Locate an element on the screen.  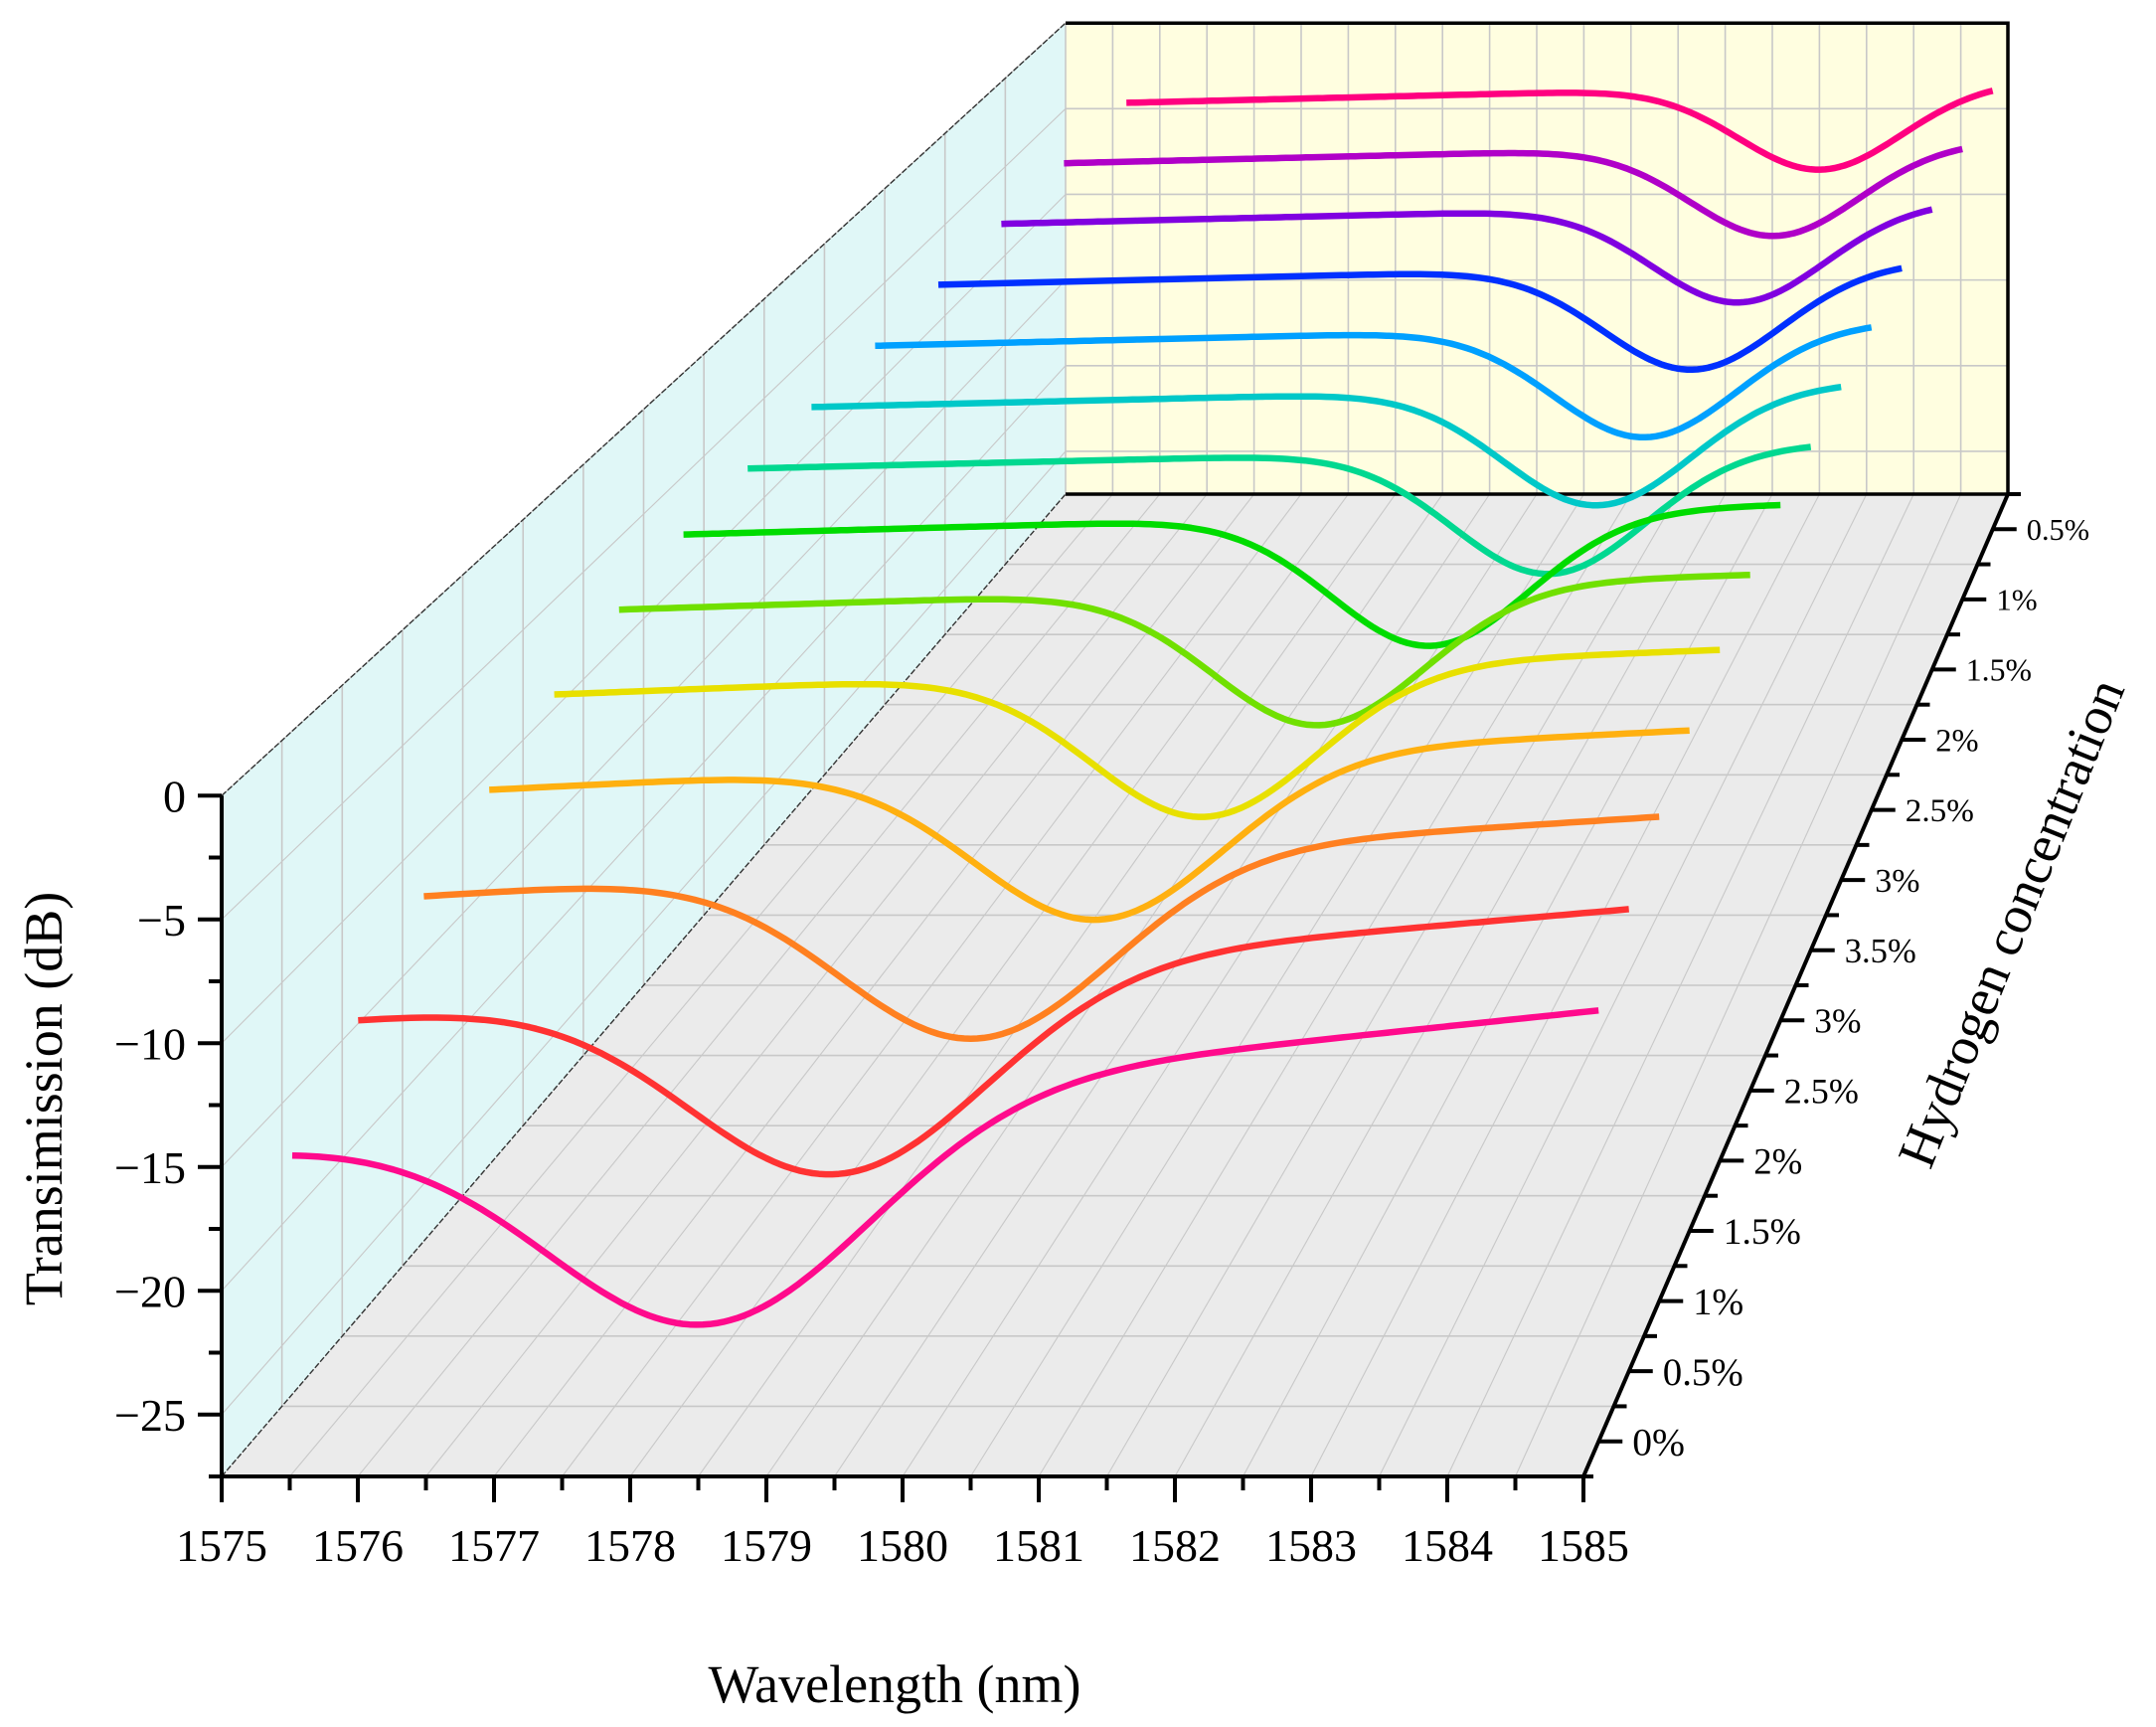
y-tick-label: −25 is located at coordinates (150, 1415).